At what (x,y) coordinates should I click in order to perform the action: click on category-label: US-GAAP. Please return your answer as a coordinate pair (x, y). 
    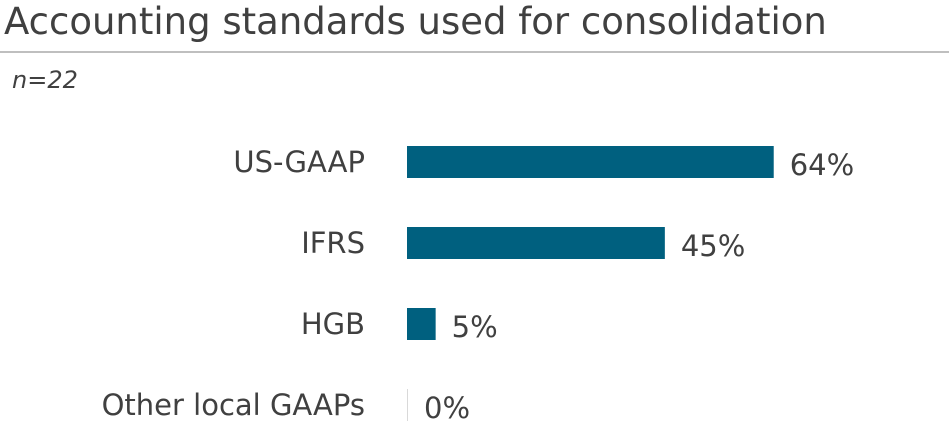
    Looking at the image, I should click on (299, 162).